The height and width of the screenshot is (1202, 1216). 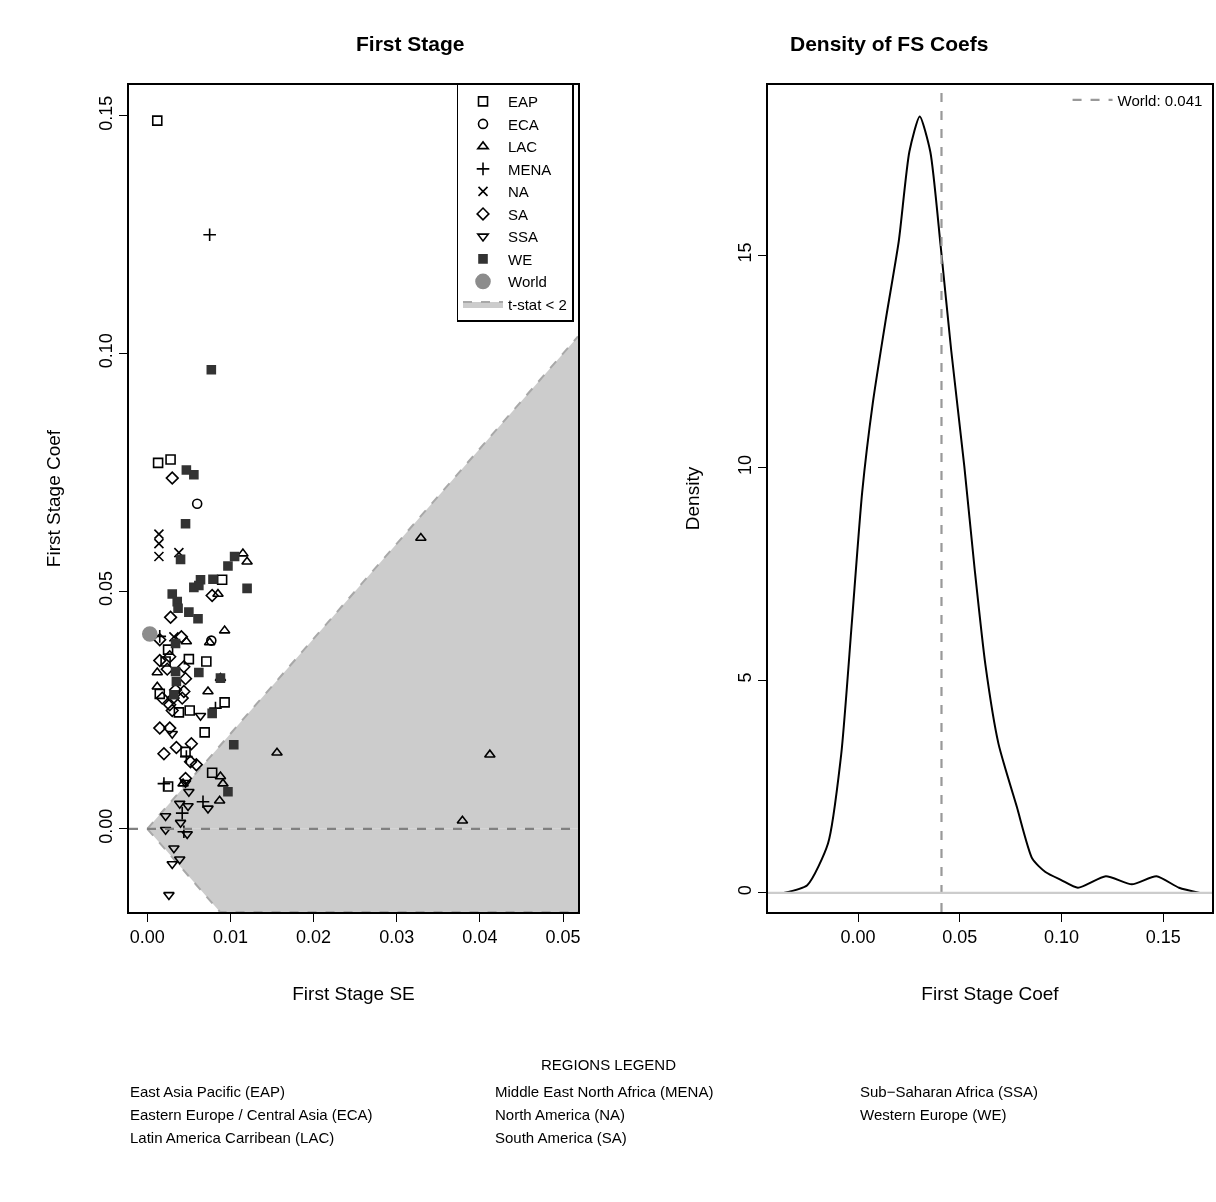 I want to click on y-tick-label: 15, so click(x=745, y=252).